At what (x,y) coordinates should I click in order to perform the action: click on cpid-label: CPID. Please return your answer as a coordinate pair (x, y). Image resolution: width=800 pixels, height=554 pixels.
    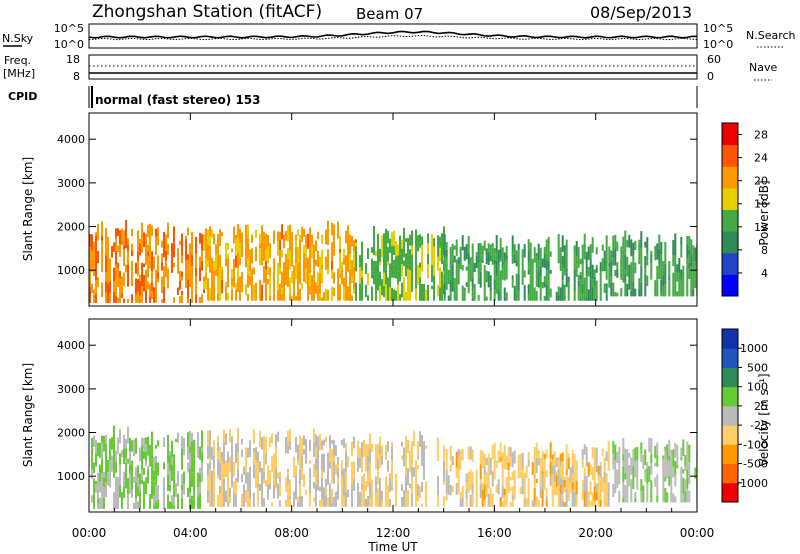
    Looking at the image, I should click on (22, 96).